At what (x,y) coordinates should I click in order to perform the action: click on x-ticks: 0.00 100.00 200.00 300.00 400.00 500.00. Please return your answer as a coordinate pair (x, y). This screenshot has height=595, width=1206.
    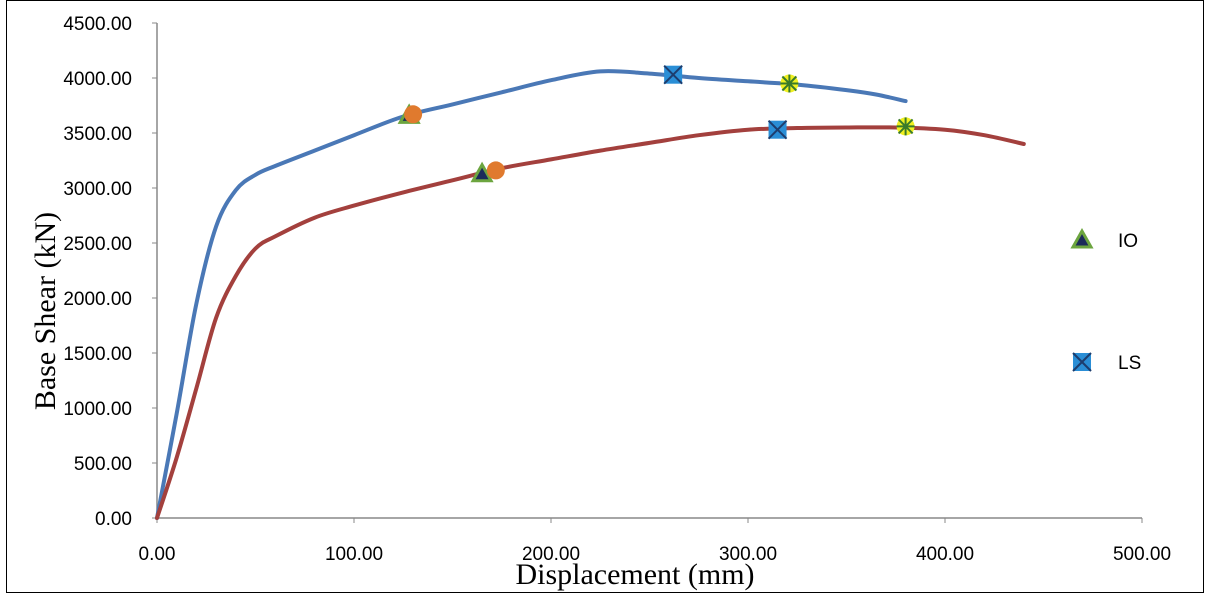
    Looking at the image, I should click on (655, 541).